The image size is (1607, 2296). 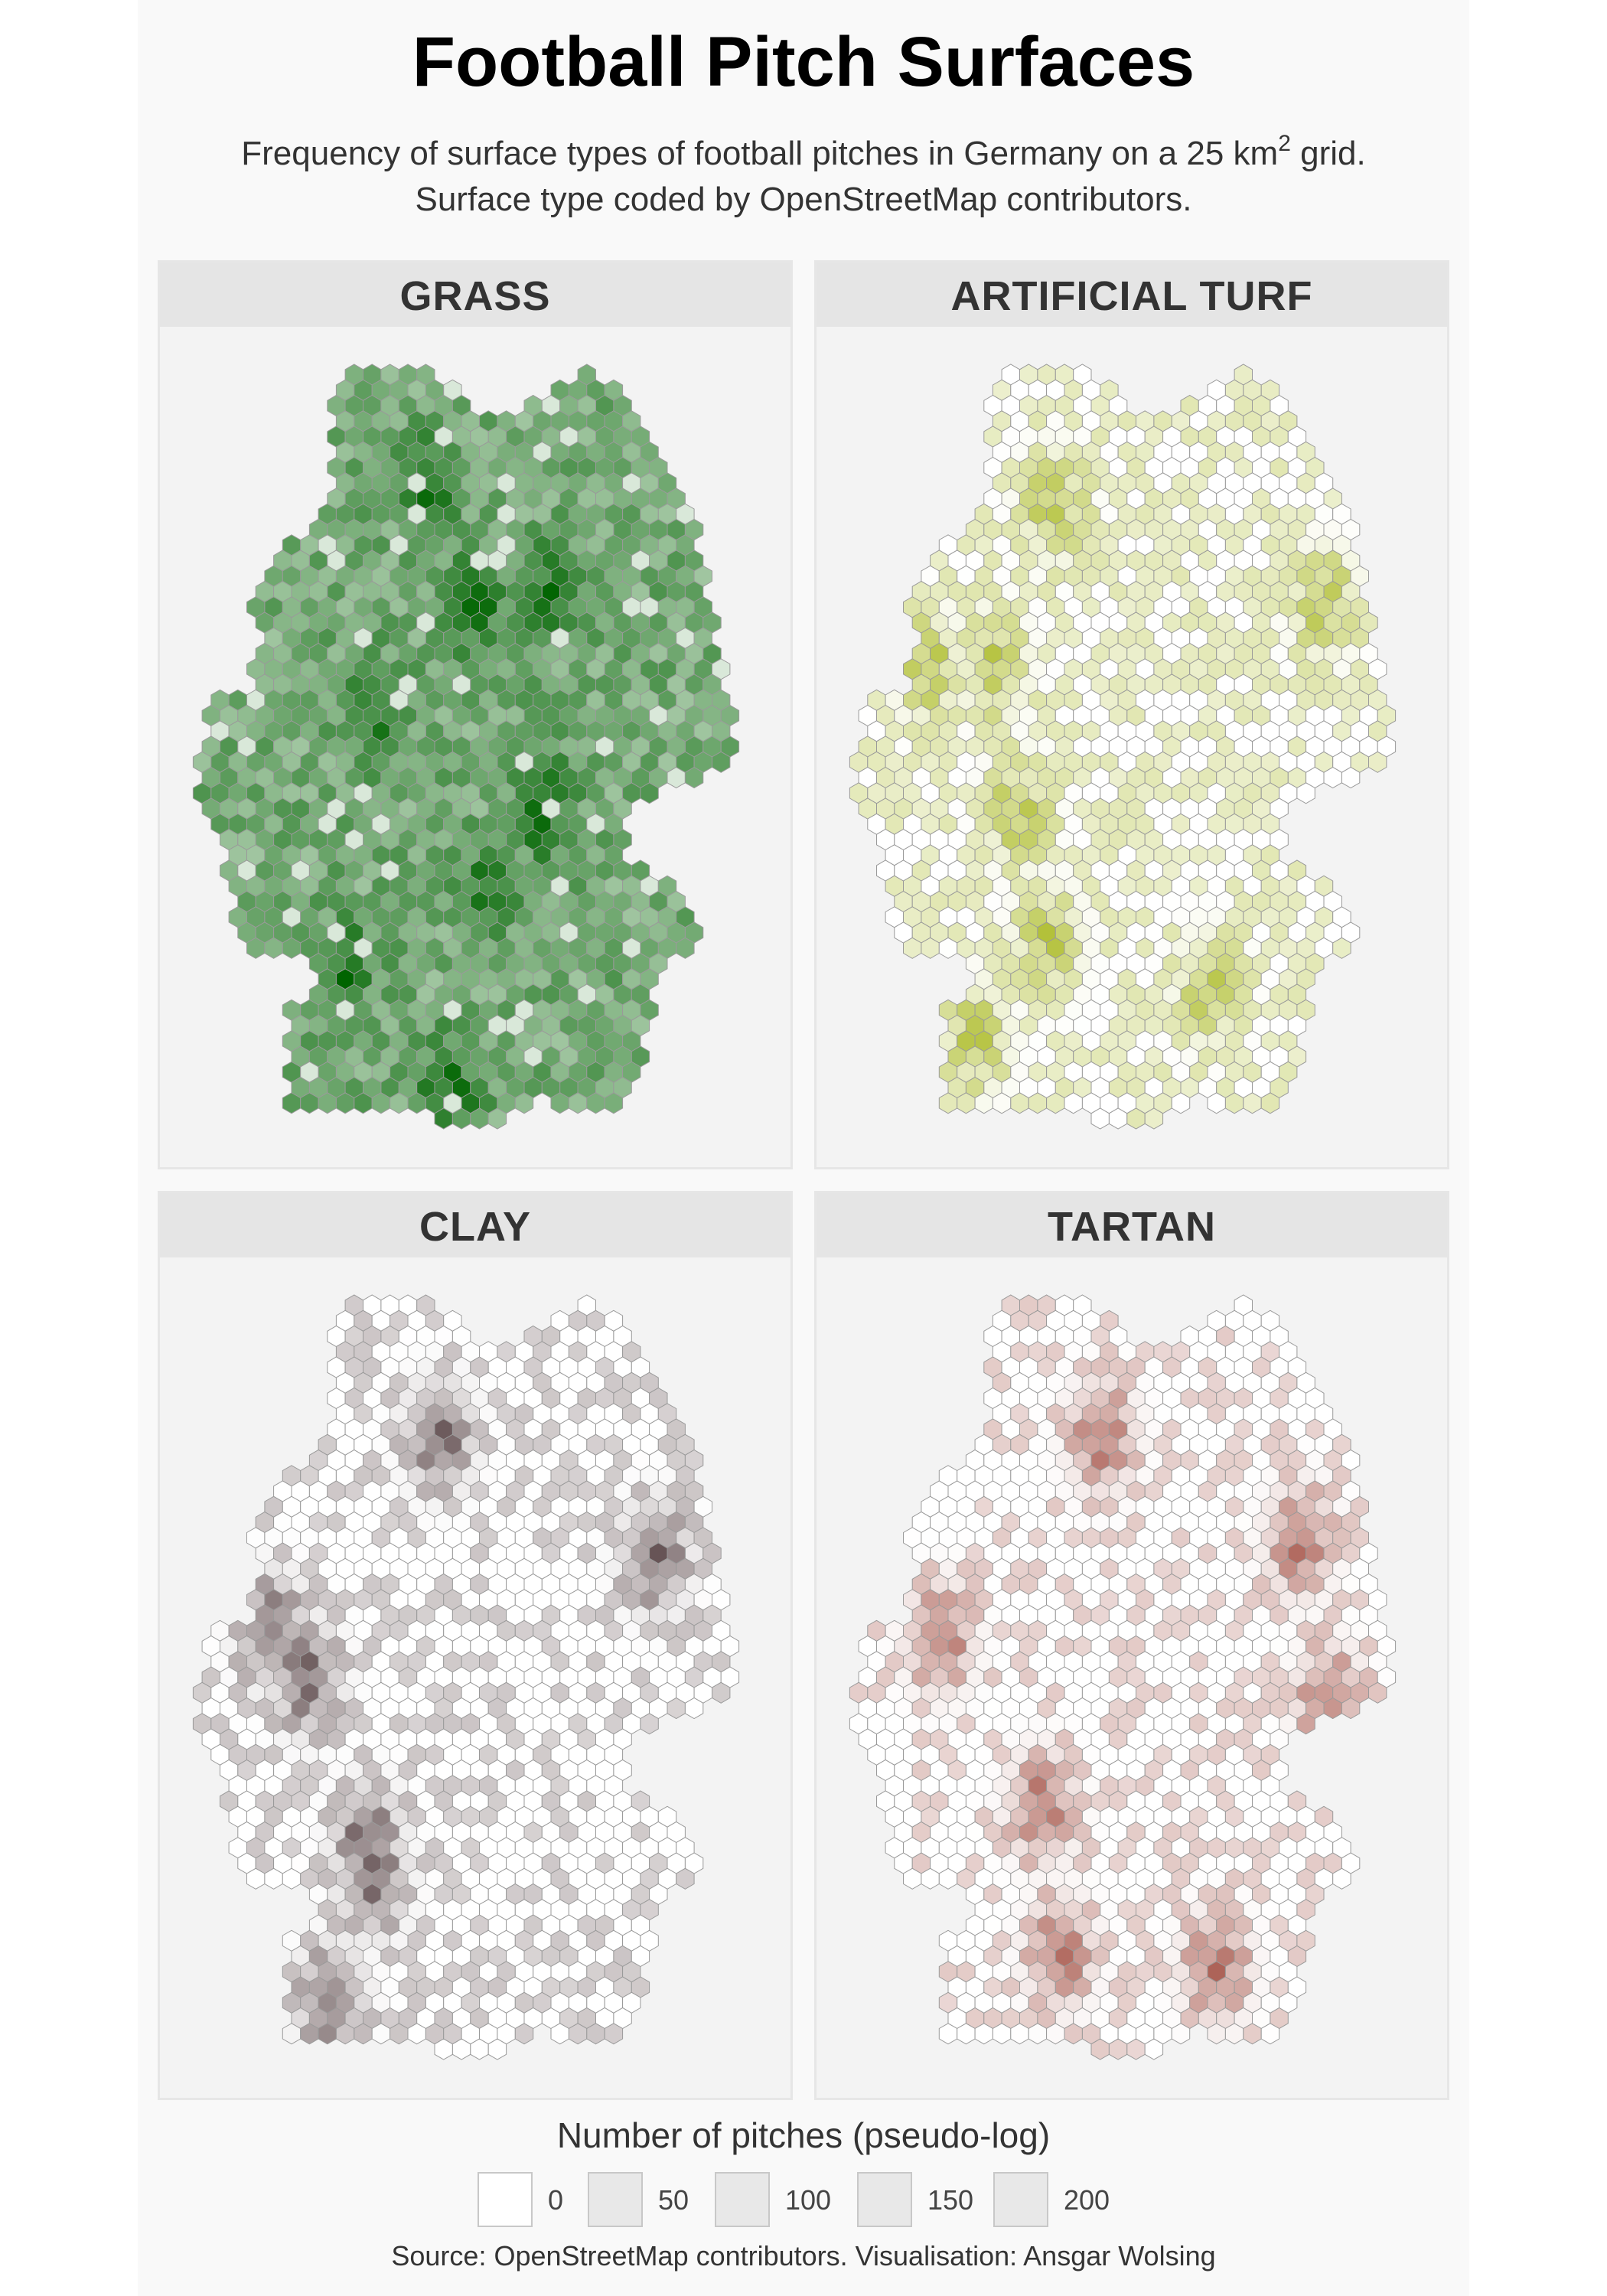 I want to click on legend-label-100: 100, so click(x=808, y=2200).